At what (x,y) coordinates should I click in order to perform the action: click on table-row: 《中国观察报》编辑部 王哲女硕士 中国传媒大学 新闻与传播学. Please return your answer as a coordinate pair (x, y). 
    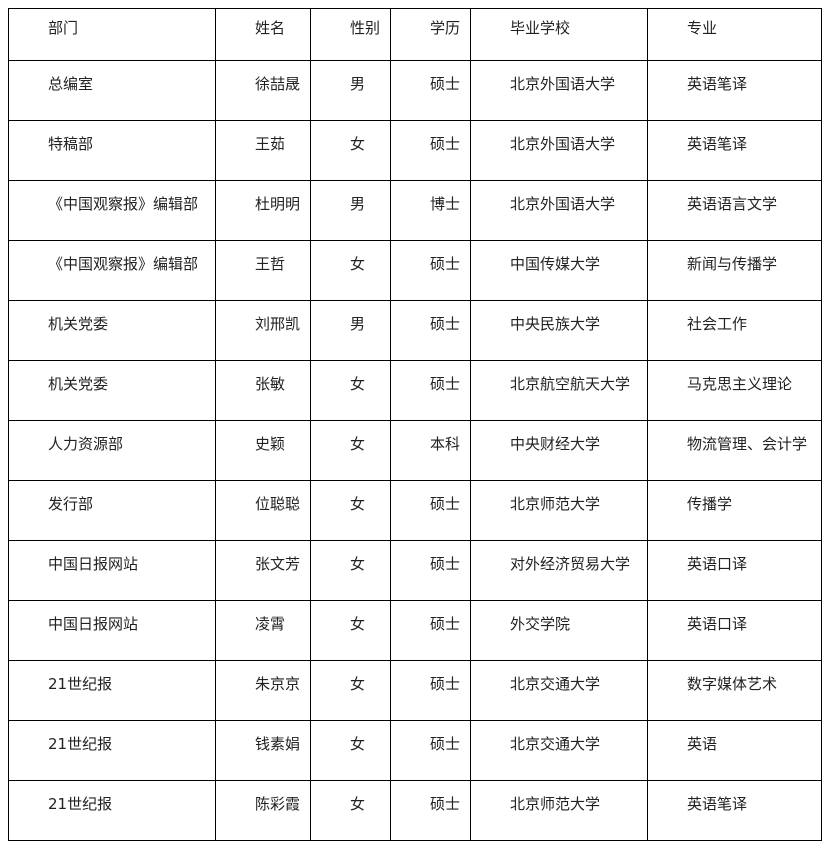
    Looking at the image, I should click on (415, 270).